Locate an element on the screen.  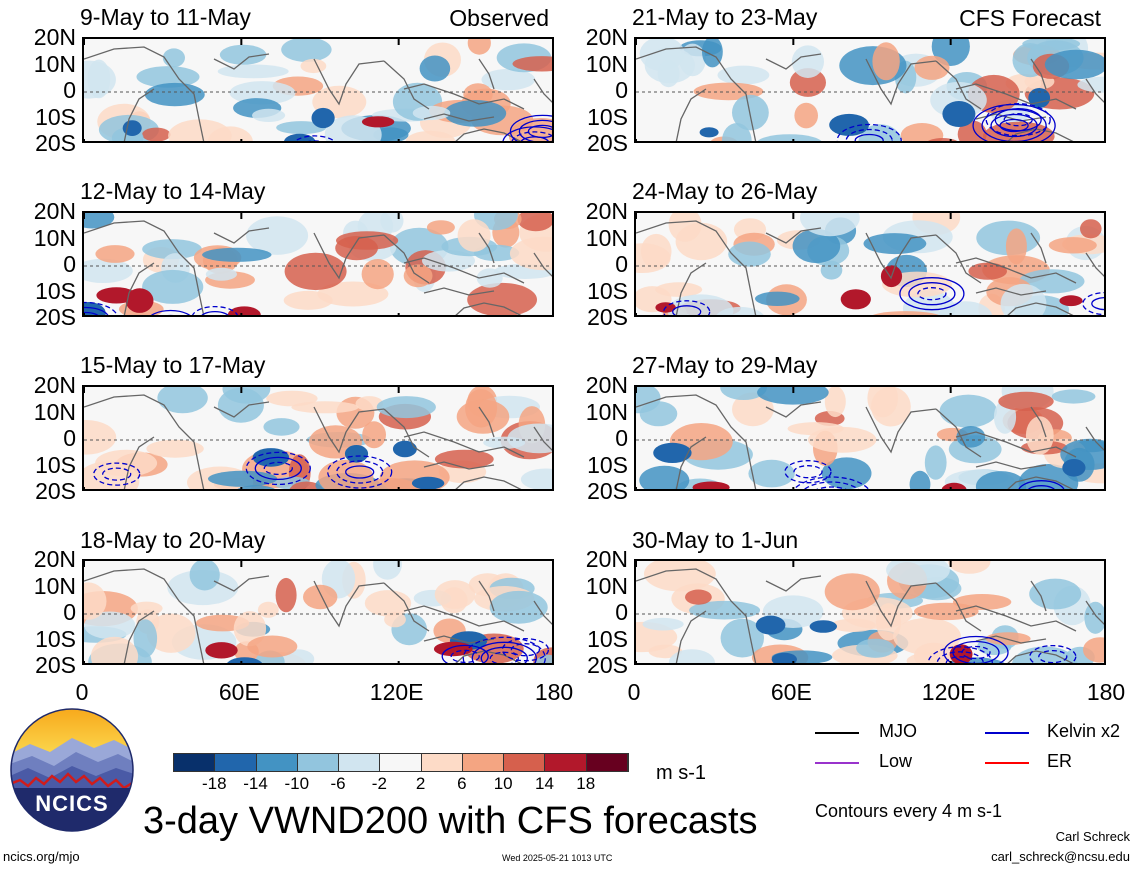
colorbar-tick-label: -6 is located at coordinates (338, 783).